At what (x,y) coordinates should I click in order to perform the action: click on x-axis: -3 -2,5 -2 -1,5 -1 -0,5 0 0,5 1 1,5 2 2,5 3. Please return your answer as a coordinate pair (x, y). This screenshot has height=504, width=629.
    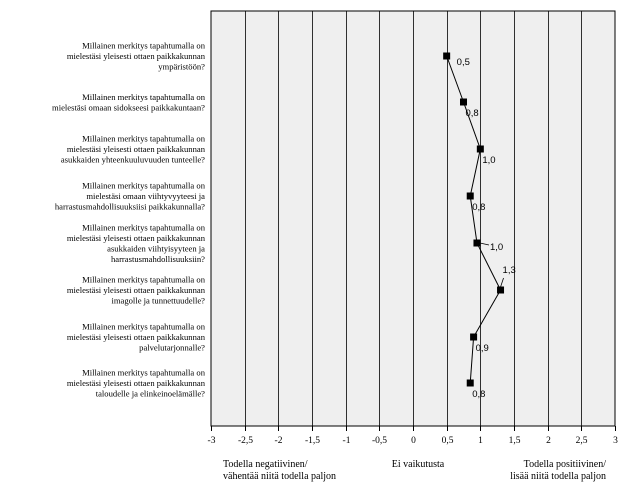
    Looking at the image, I should click on (413, 436).